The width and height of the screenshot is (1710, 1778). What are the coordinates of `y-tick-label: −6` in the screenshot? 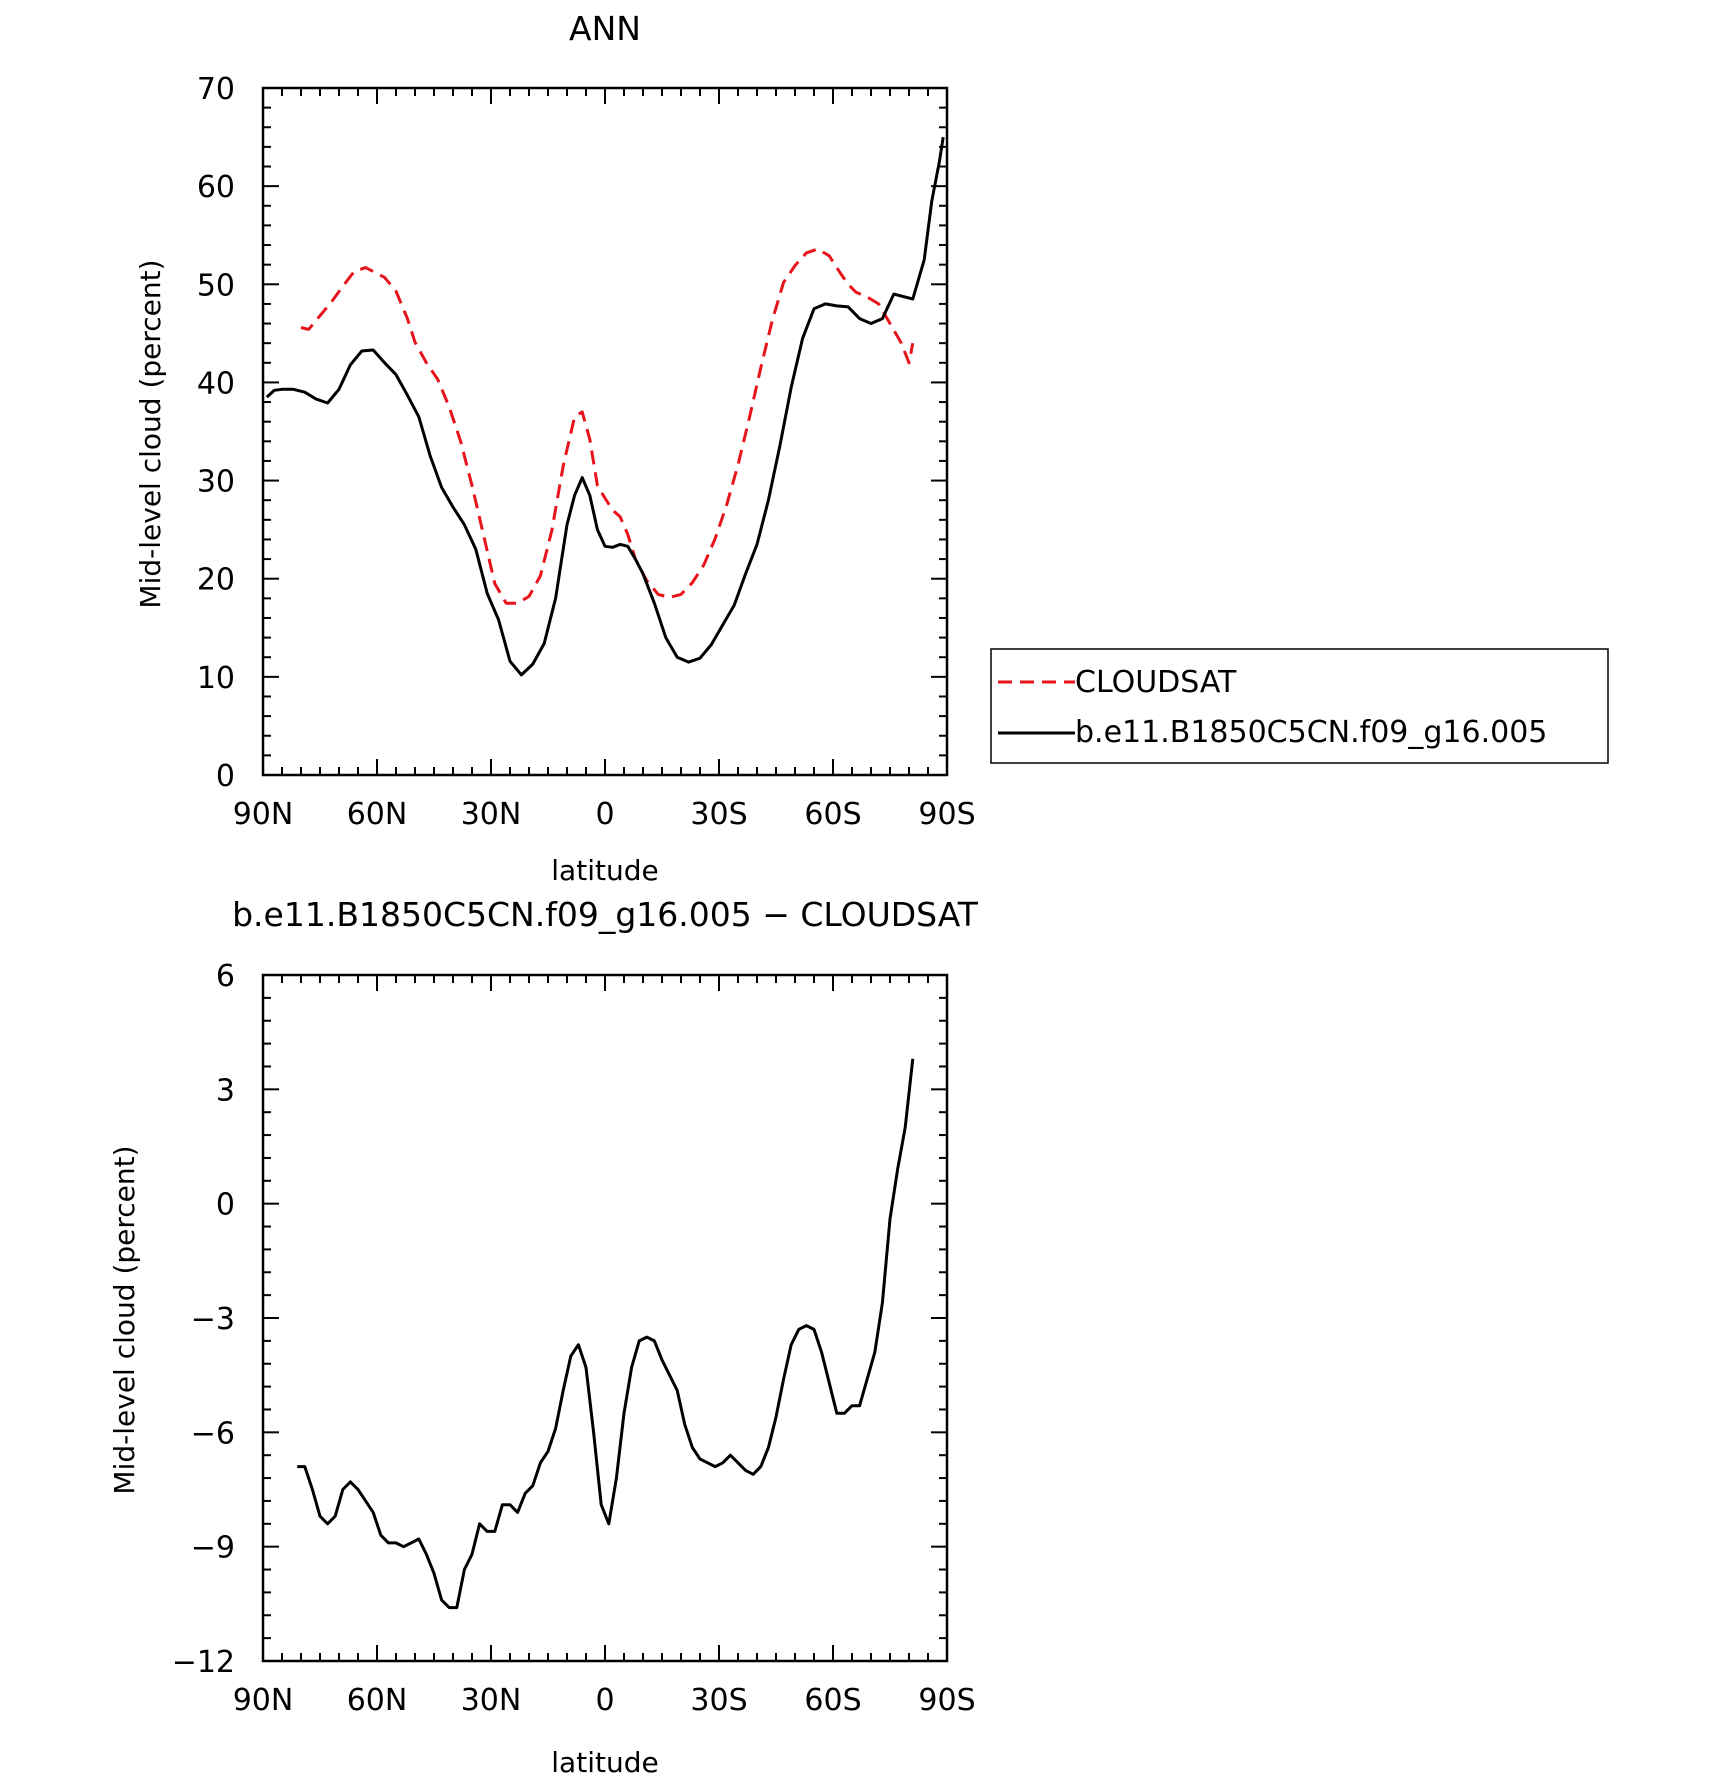 It's located at (213, 1433).